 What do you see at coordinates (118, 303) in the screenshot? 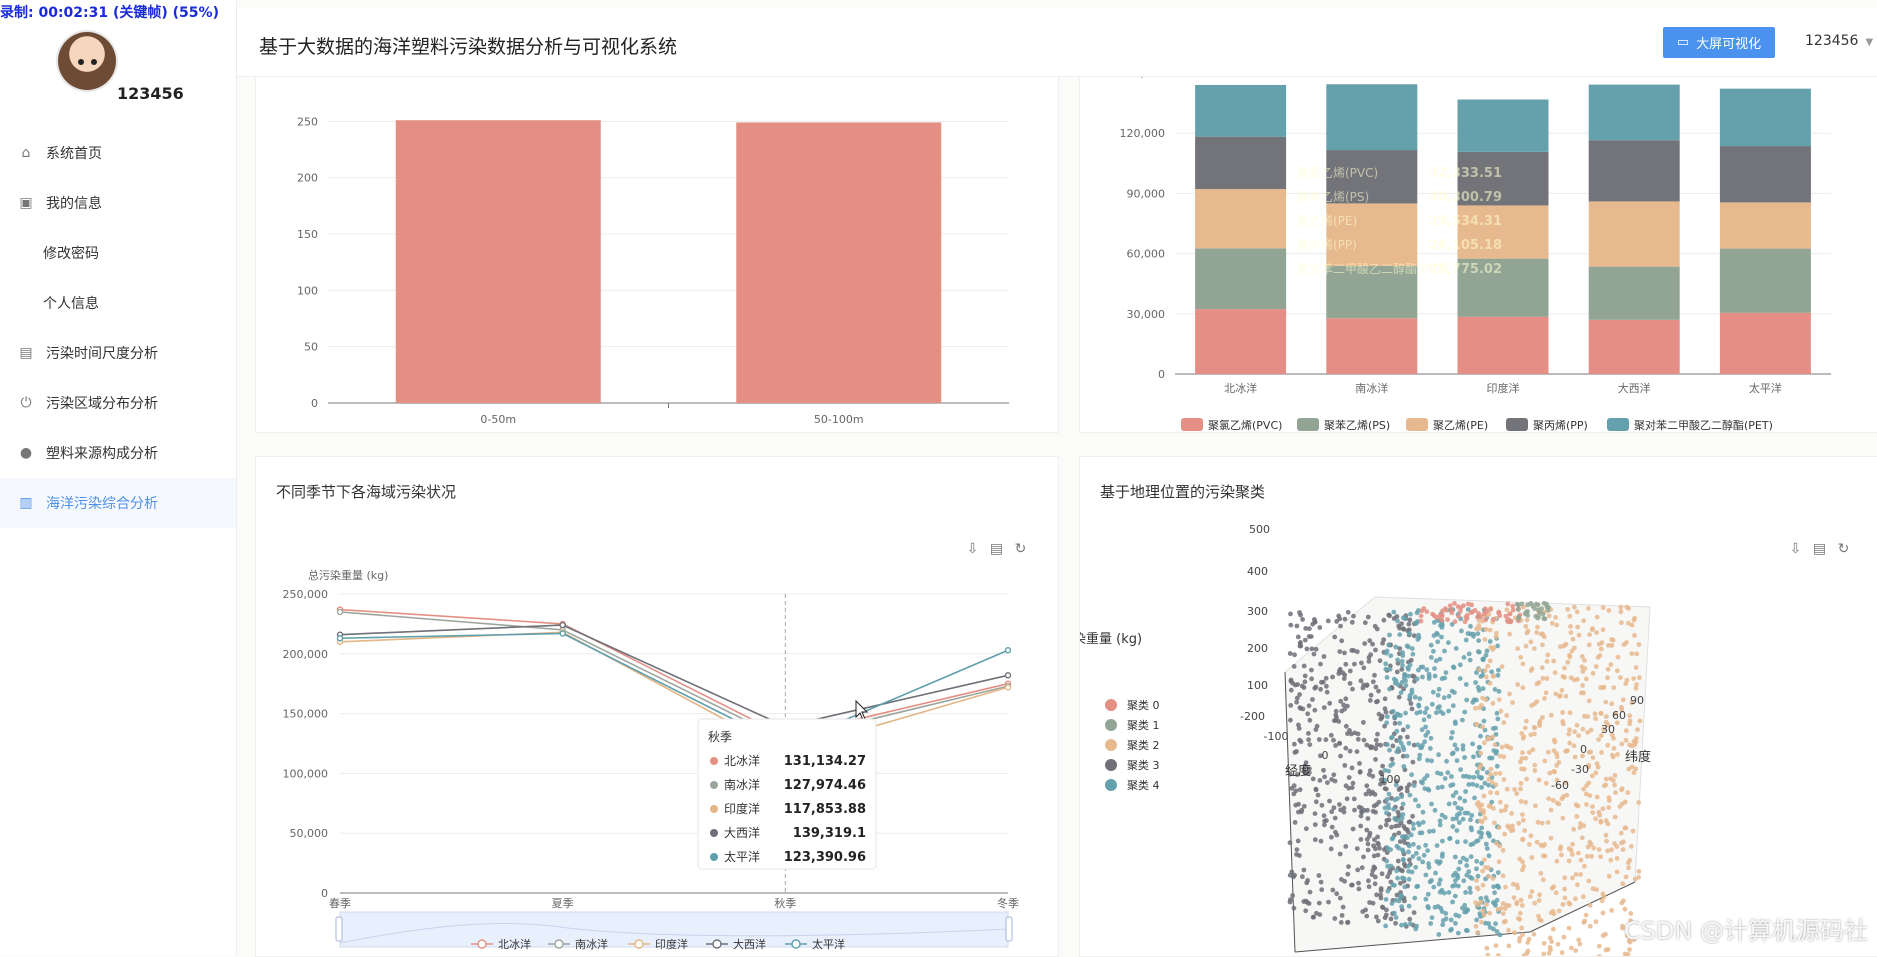
I see `sidebar-item-personal-info: 个人信息` at bounding box center [118, 303].